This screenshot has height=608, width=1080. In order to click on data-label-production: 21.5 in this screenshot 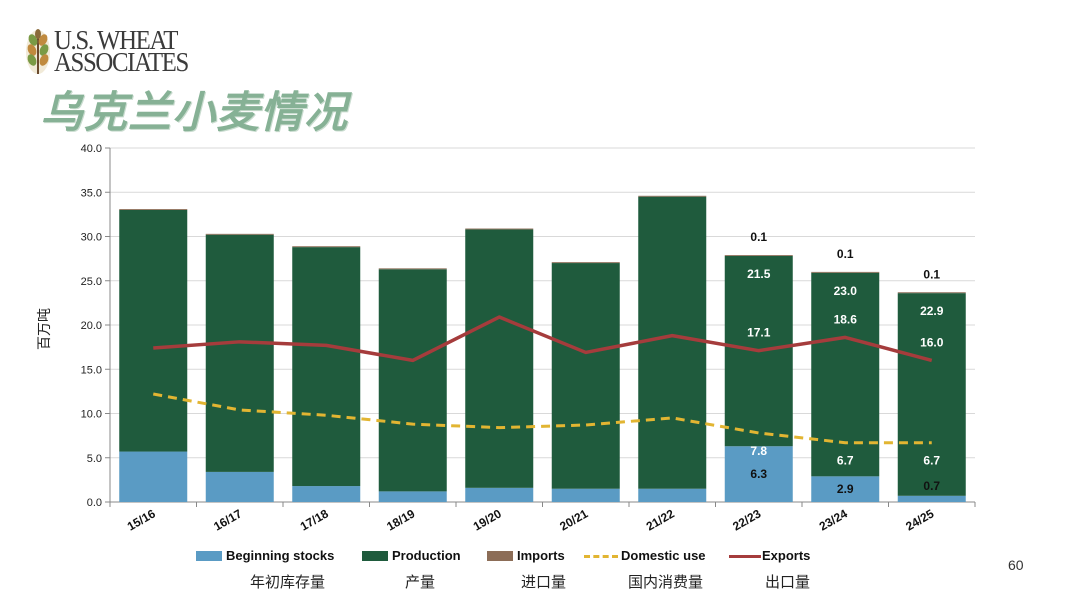, I will do `click(759, 274)`.